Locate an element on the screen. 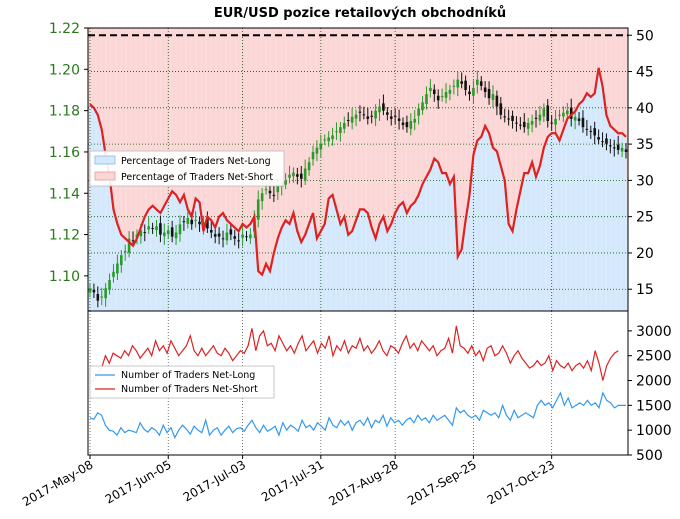 The height and width of the screenshot is (519, 680). right-tick-label: 1500 is located at coordinates (654, 406).